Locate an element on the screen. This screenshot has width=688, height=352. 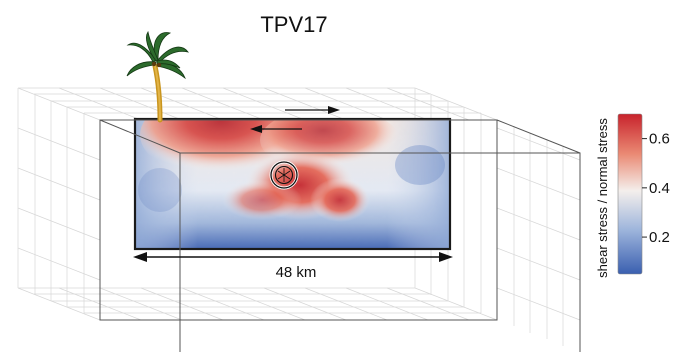
scale-bar: 48 km is located at coordinates (293, 266).